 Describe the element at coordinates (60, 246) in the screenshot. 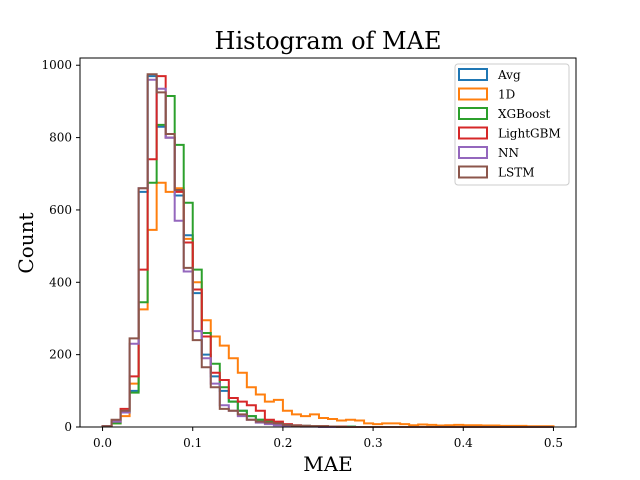

I see `y-axis-ticks: 0 200 400 600 800 1000` at that location.